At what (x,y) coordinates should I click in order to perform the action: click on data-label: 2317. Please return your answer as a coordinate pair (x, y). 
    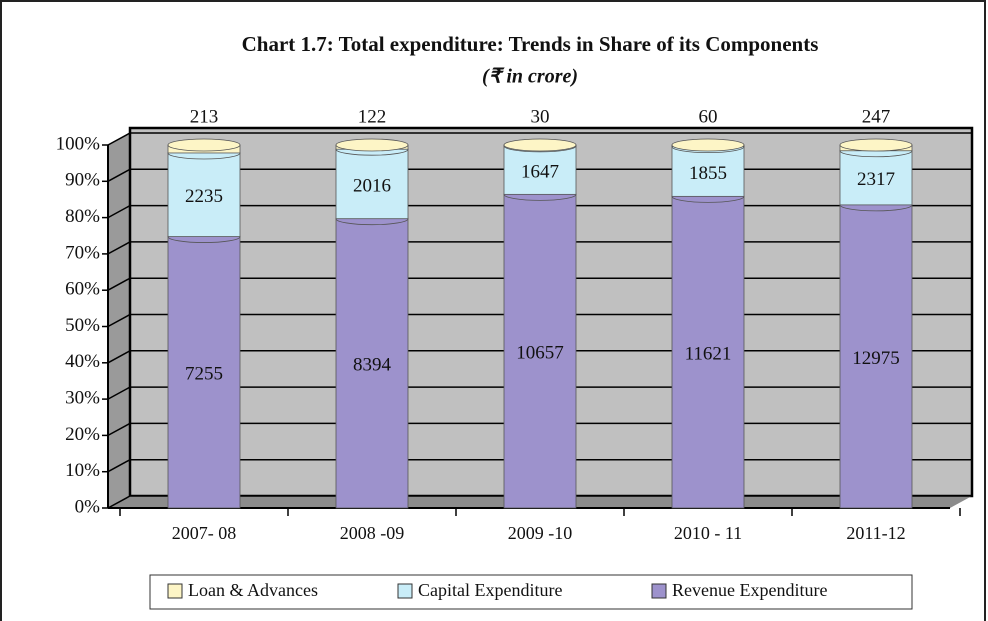
    Looking at the image, I should click on (876, 179).